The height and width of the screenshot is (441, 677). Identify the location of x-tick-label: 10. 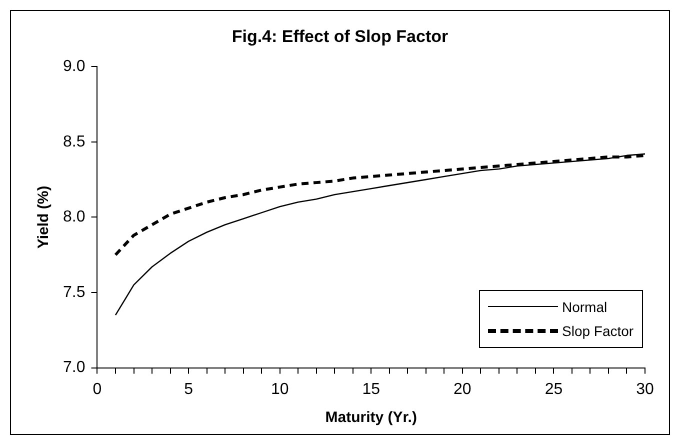
(279, 389).